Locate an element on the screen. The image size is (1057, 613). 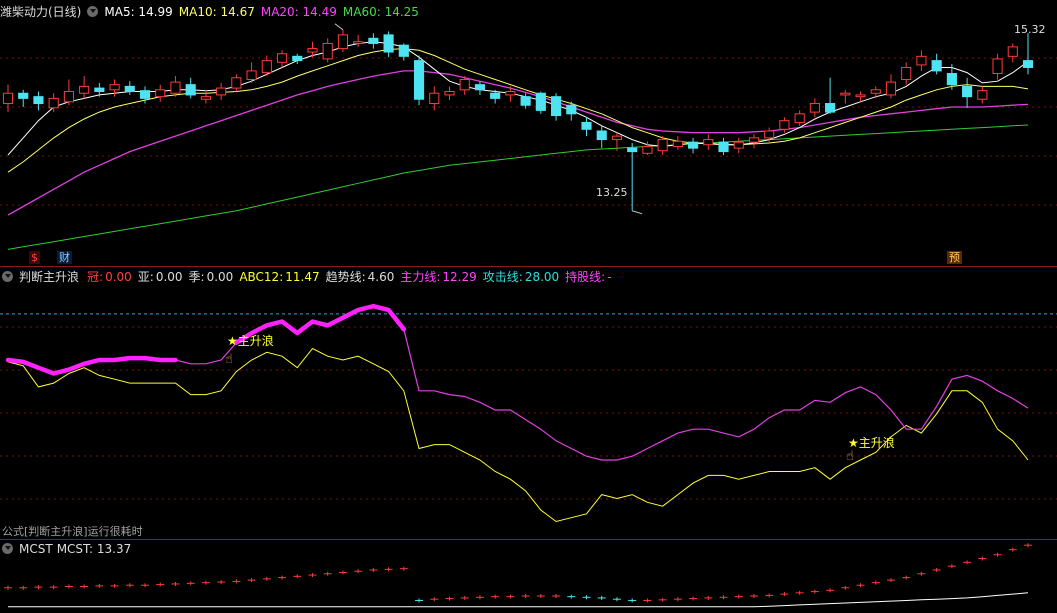
event-badge-s: $ is located at coordinates (34, 257).